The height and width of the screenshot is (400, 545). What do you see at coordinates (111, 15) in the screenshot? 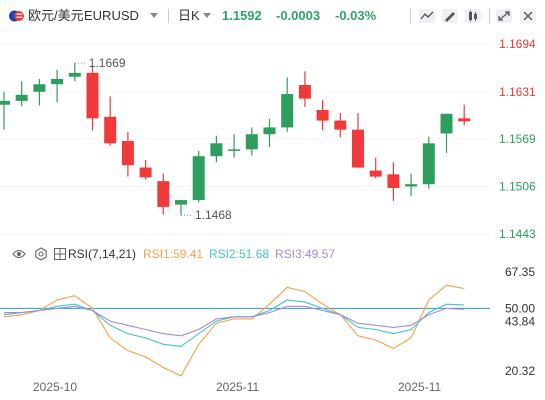
I see `symbol-label: EURUSD` at bounding box center [111, 15].